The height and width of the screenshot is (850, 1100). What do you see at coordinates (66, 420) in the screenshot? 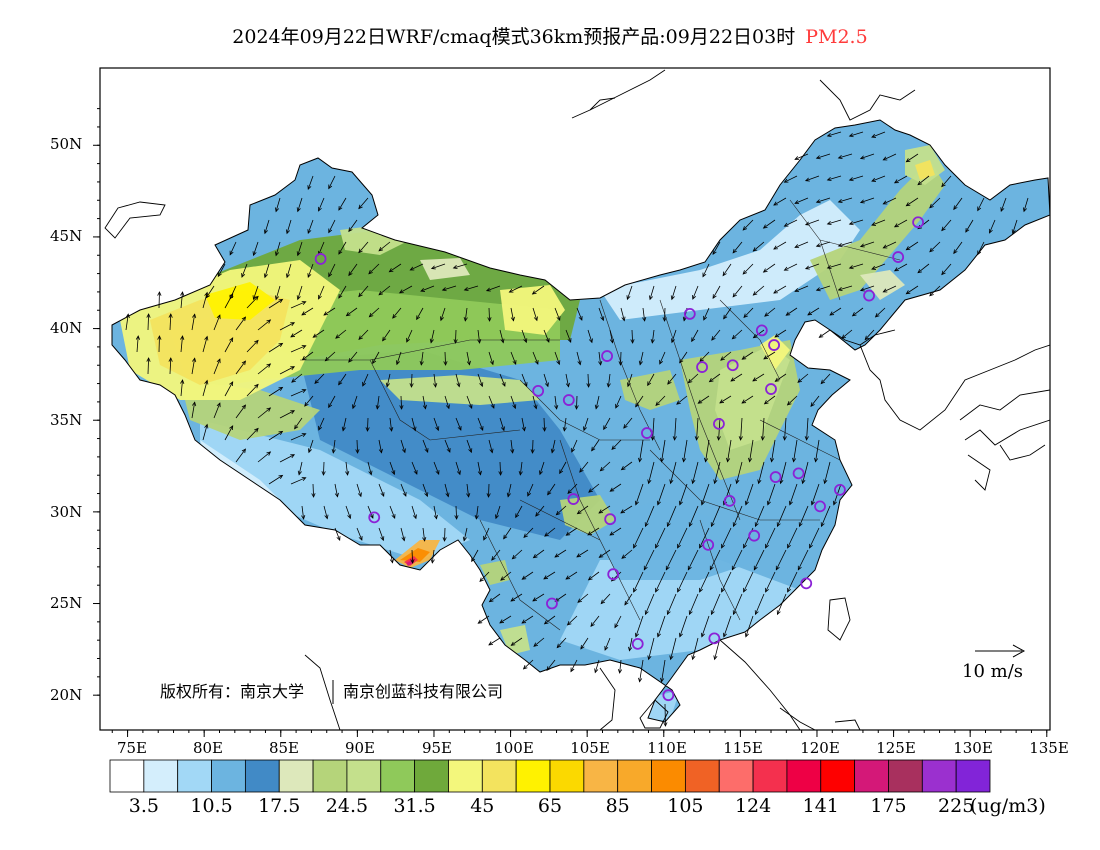
I see `lat-tick-label: 35N` at bounding box center [66, 420].